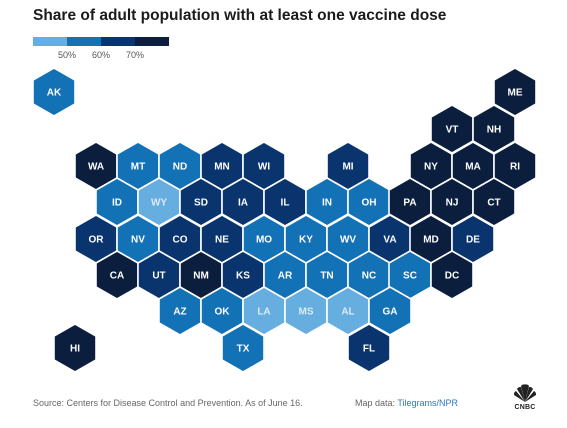  Describe the element at coordinates (152, 41) in the screenshot. I see `legend-swatch-70-plus` at that location.